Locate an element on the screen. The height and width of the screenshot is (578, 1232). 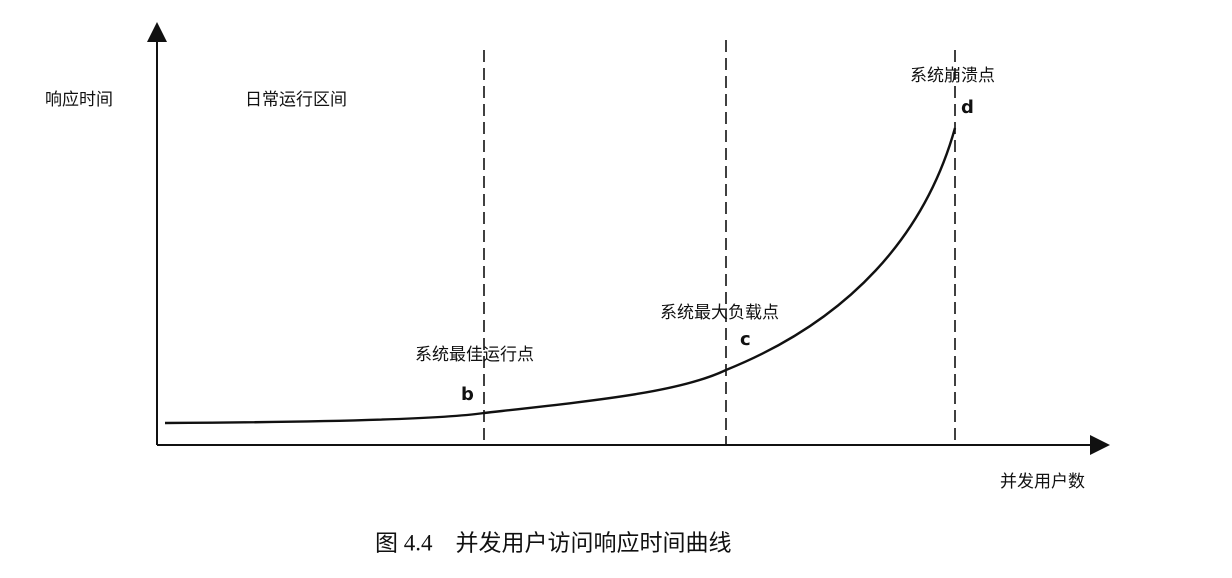
point-name: c is located at coordinates (745, 339).